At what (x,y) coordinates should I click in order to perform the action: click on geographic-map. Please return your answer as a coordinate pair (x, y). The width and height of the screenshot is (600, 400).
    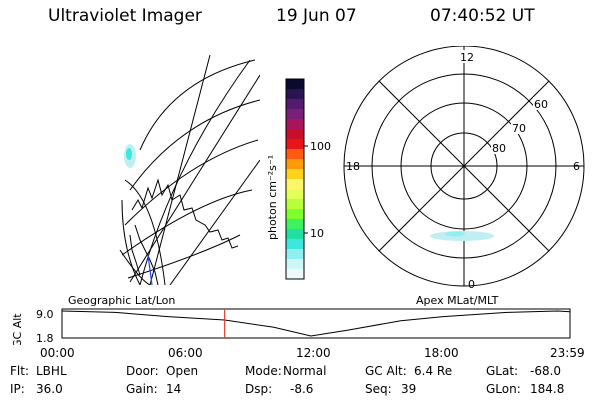
    Looking at the image, I should click on (189, 169).